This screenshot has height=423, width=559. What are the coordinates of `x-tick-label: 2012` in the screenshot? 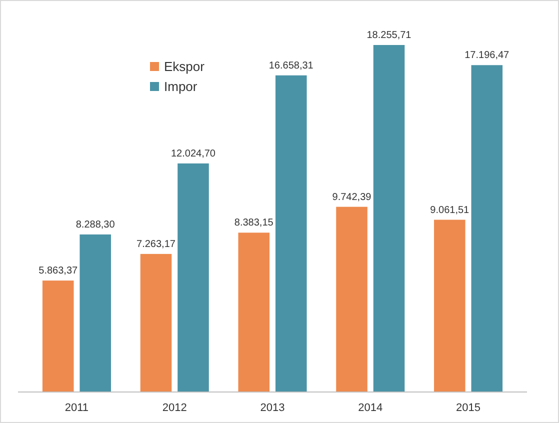 It's located at (174, 408).